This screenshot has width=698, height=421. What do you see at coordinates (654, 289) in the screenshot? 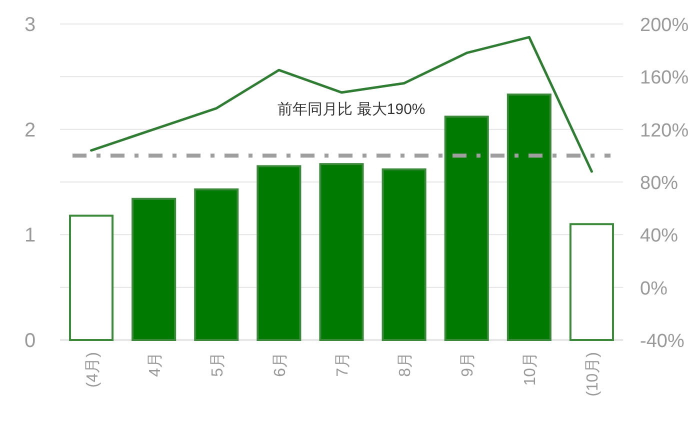
I see `y2-tick-label: 0%` at bounding box center [654, 289].